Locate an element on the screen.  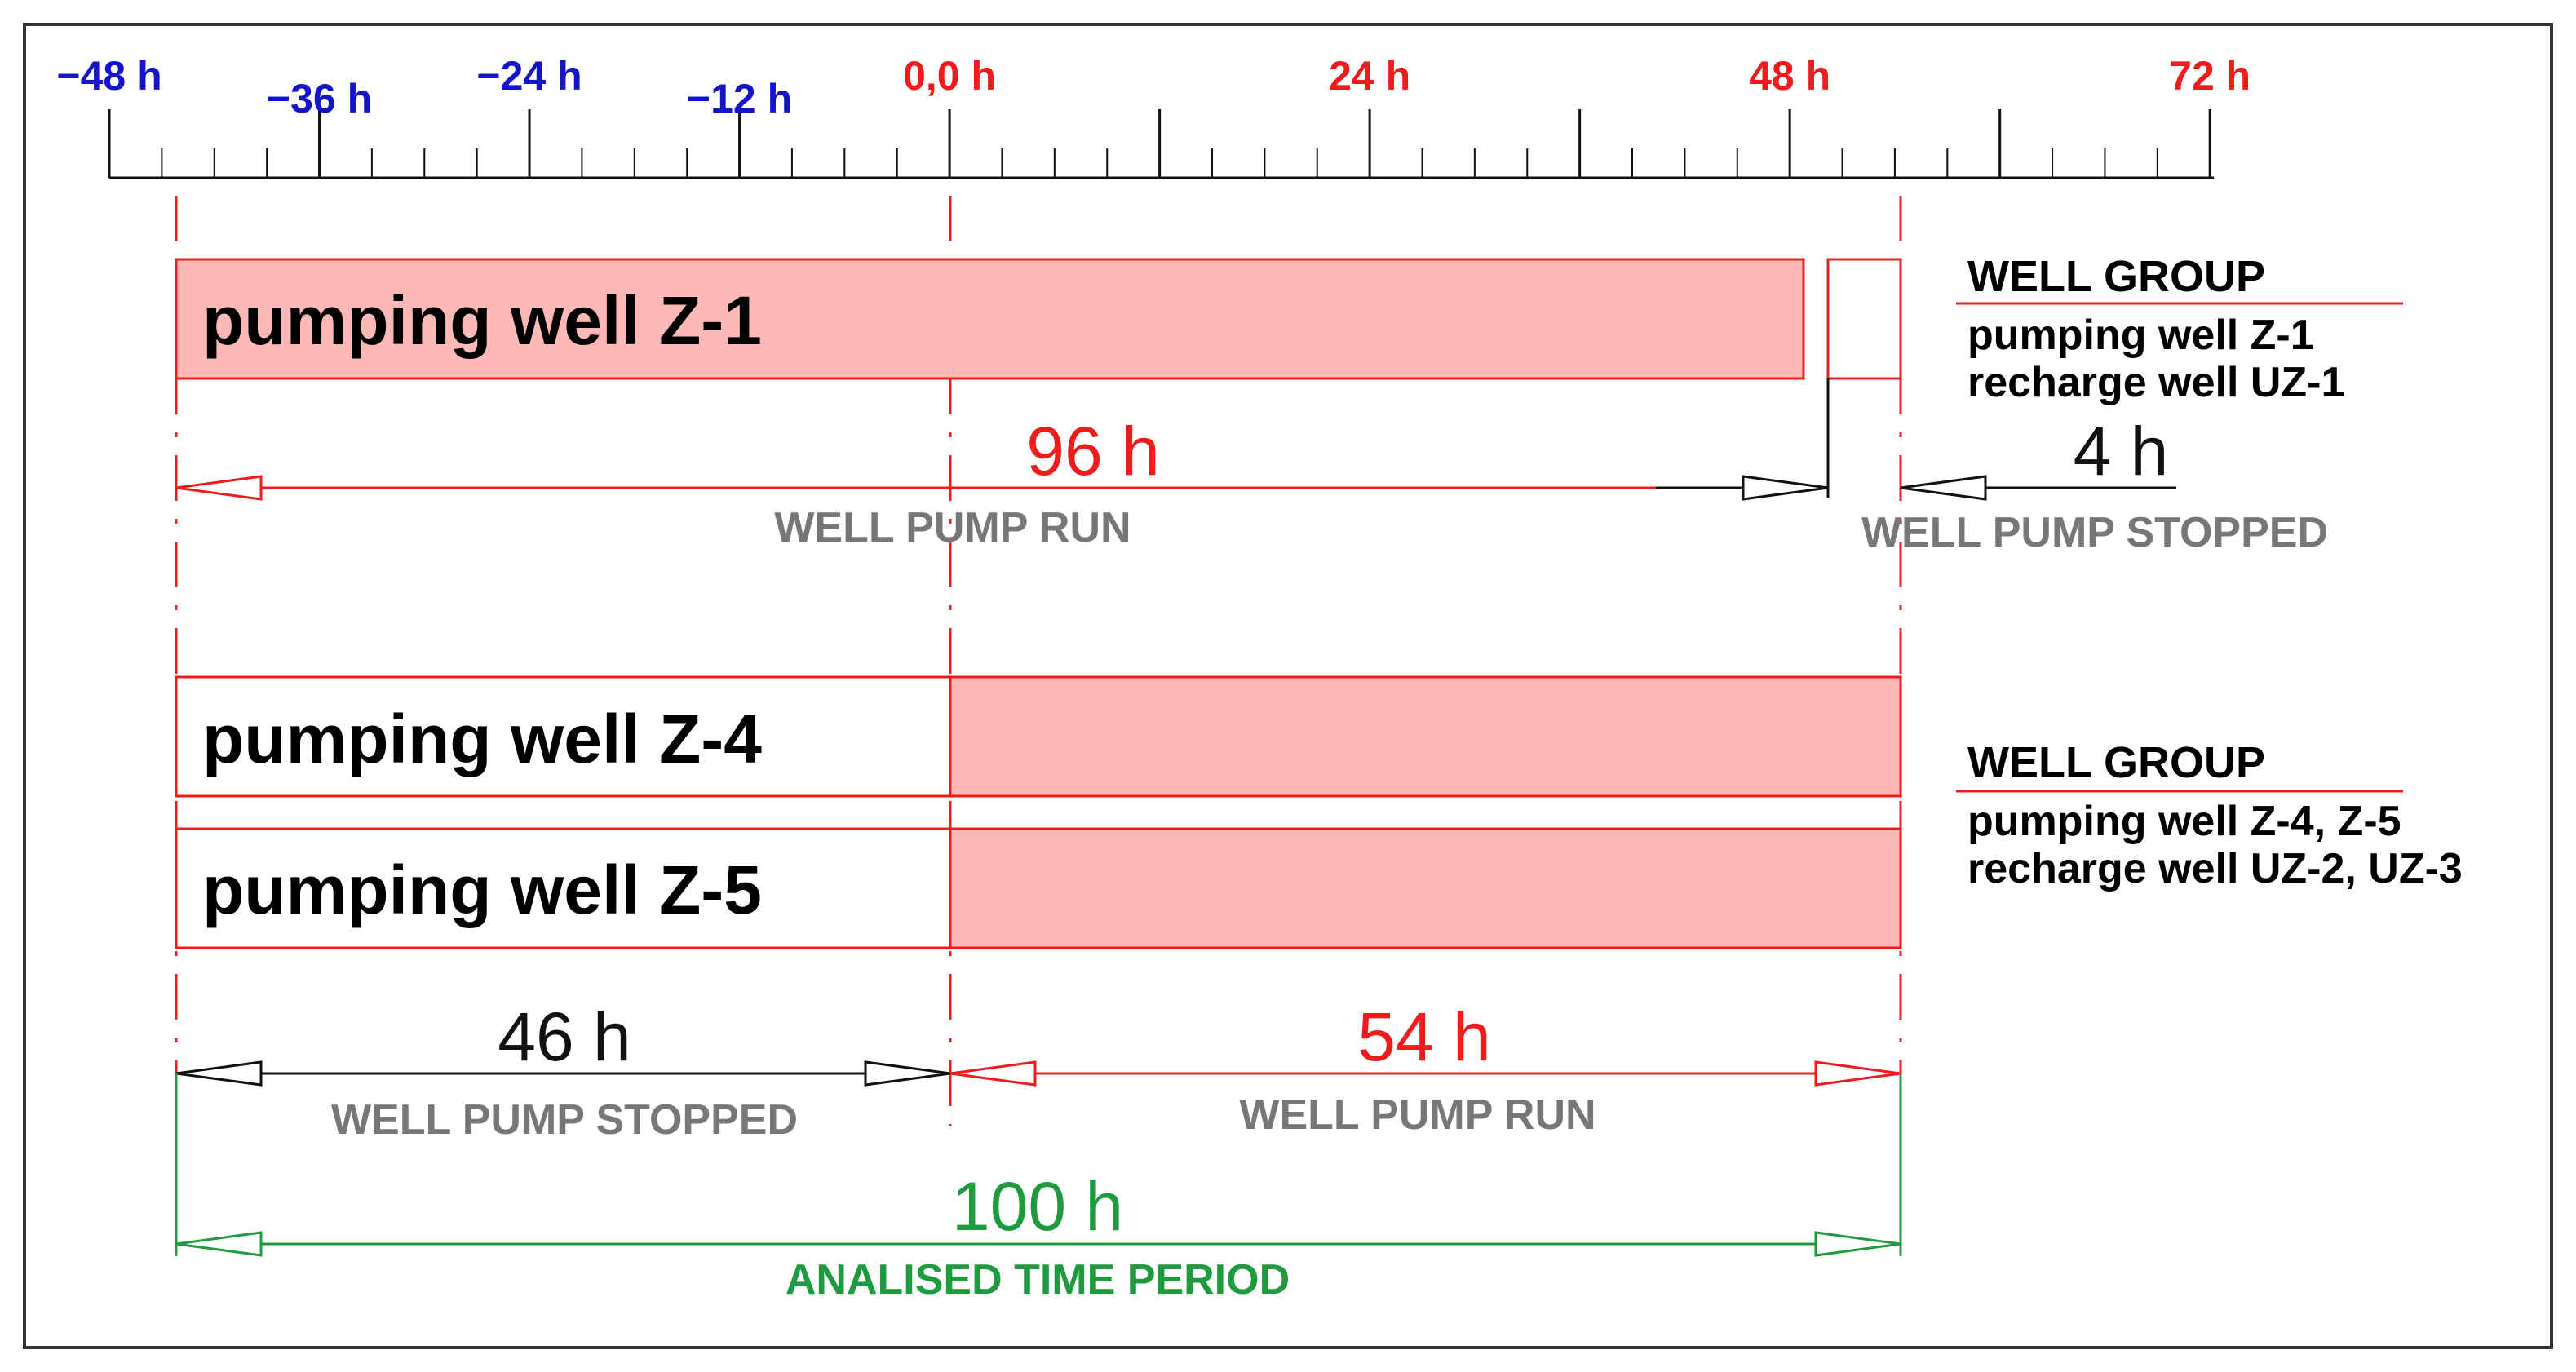
z1-run-segment is located at coordinates (990, 319).